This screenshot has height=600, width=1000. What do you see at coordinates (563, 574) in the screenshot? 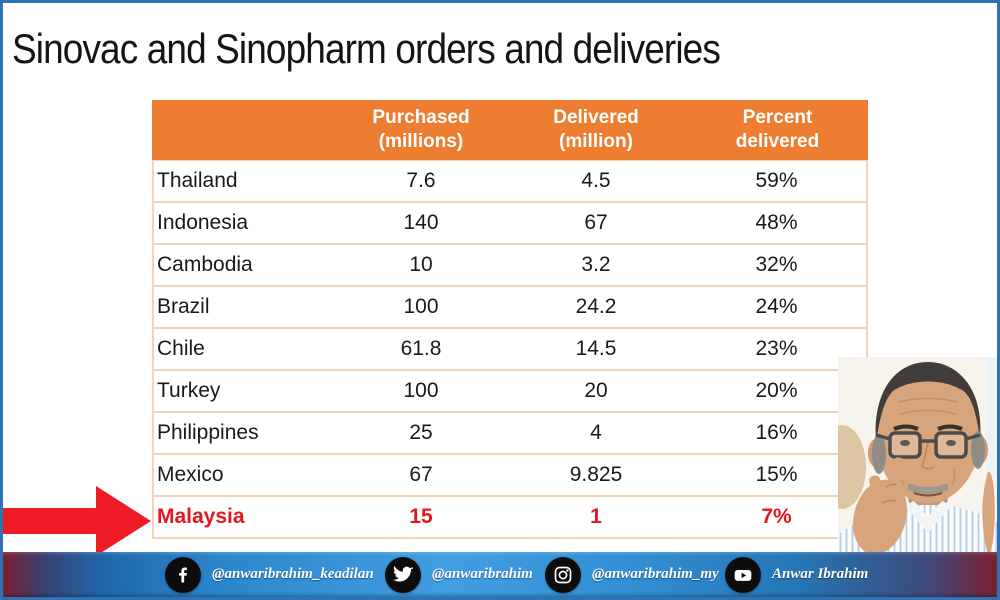
I see `instagram-icon` at bounding box center [563, 574].